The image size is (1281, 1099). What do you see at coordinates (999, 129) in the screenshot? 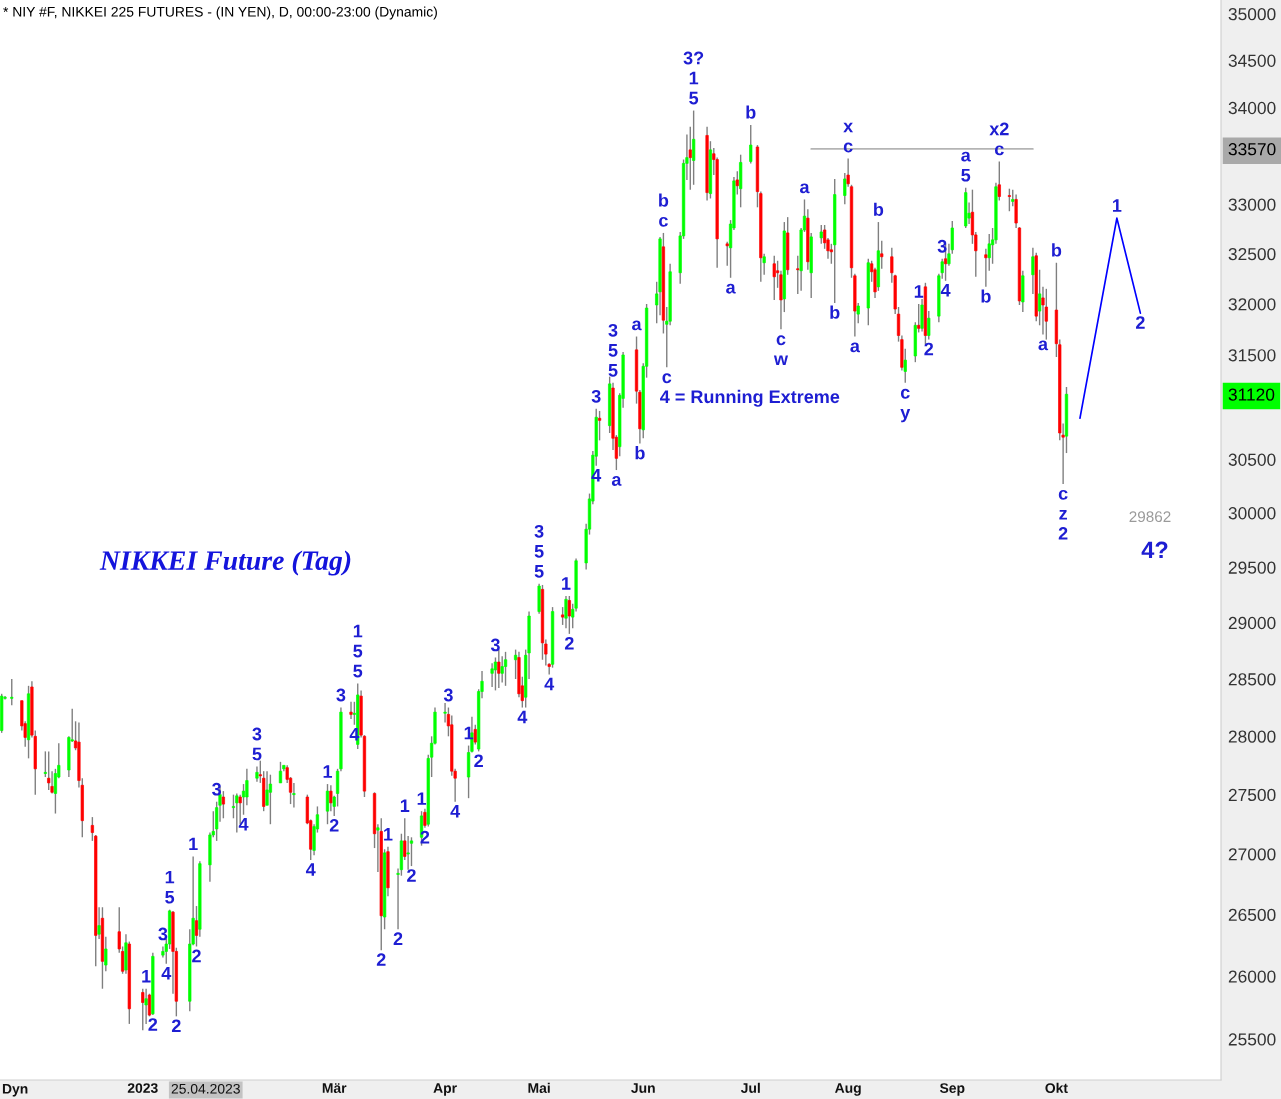
I see `annotation: x2` at bounding box center [999, 129].